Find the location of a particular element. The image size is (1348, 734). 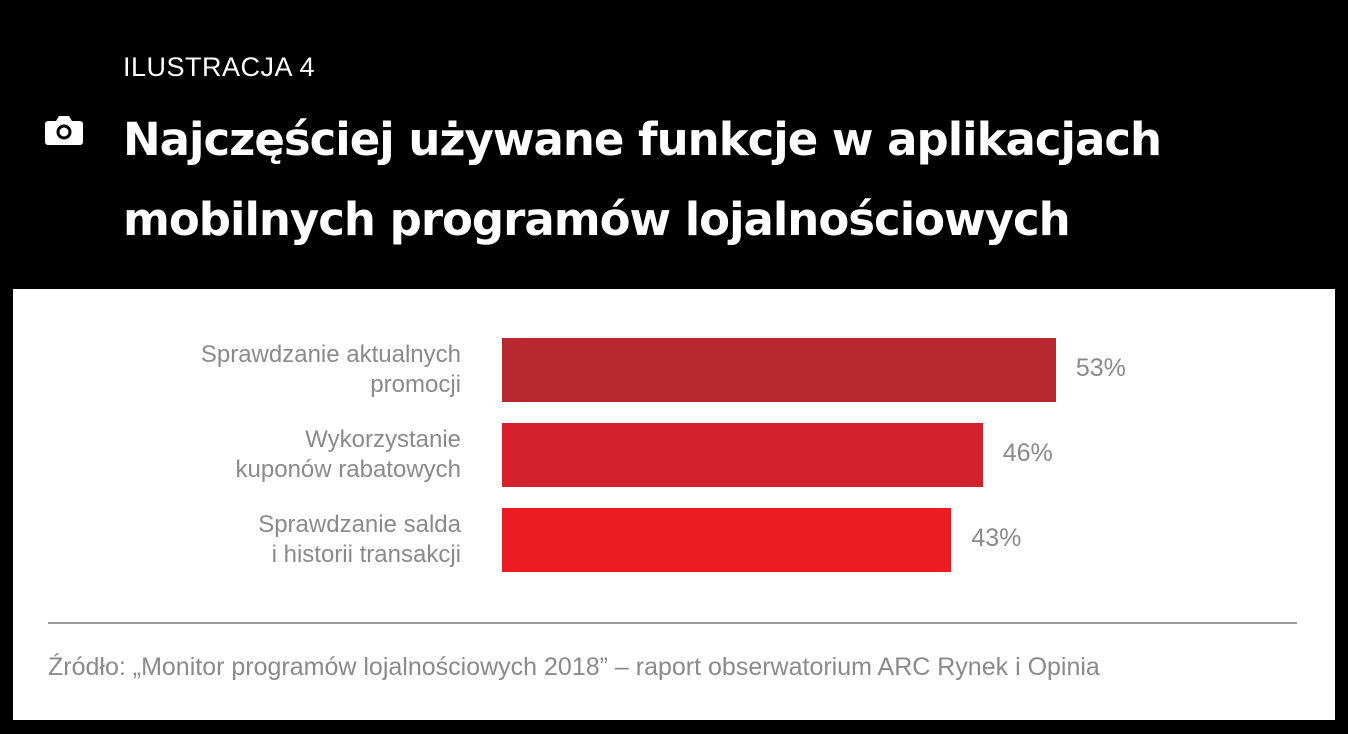

category-label-line: kuponów rabatowych is located at coordinates (348, 469).